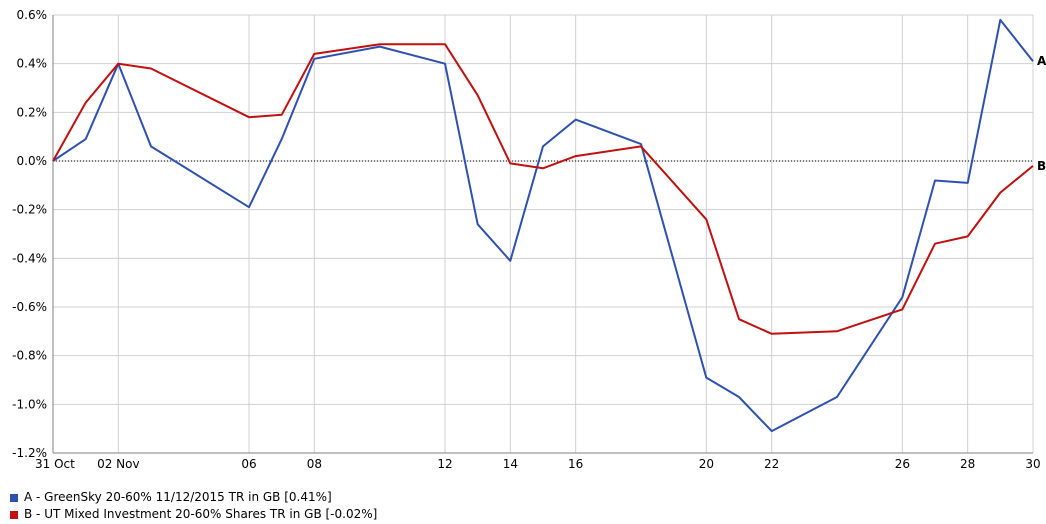 The width and height of the screenshot is (1046, 524). I want to click on x-axis-ticks: 31 Oct 02 Nov 06 08 12 14 16 20 22 26 28 30, so click(538, 464).